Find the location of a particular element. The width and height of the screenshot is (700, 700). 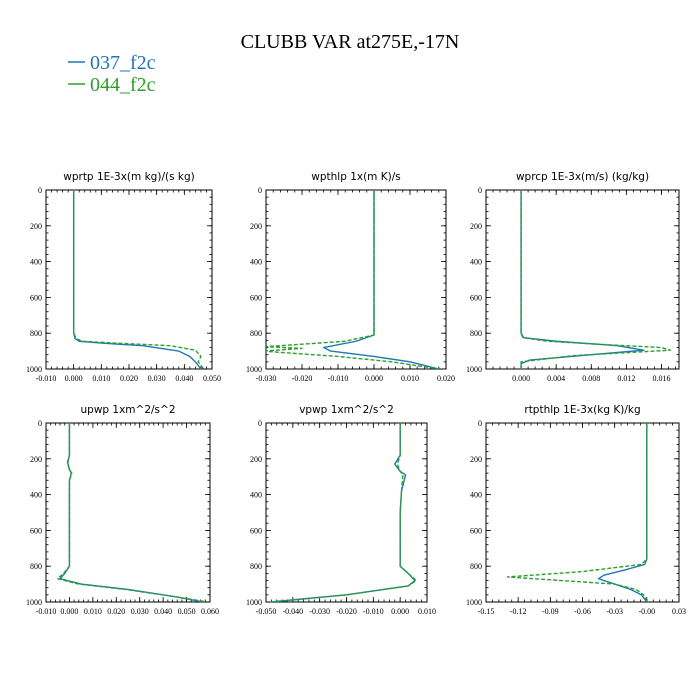

panel-title: rtpthlp 1E-3x(kg K)/kg is located at coordinates (582, 410).